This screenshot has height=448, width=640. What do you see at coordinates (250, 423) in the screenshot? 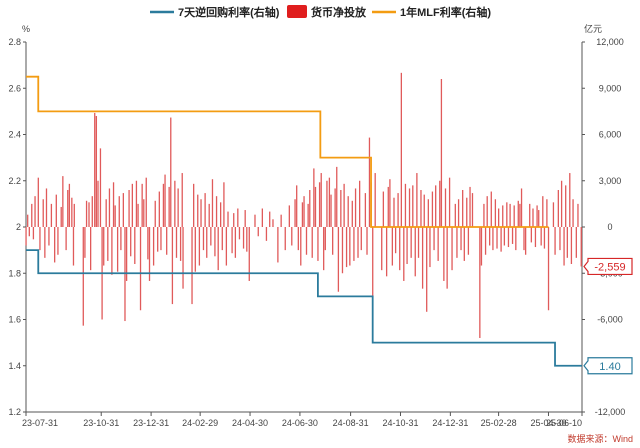
I see `x-tick-label: 24-04-30` at bounding box center [250, 423].